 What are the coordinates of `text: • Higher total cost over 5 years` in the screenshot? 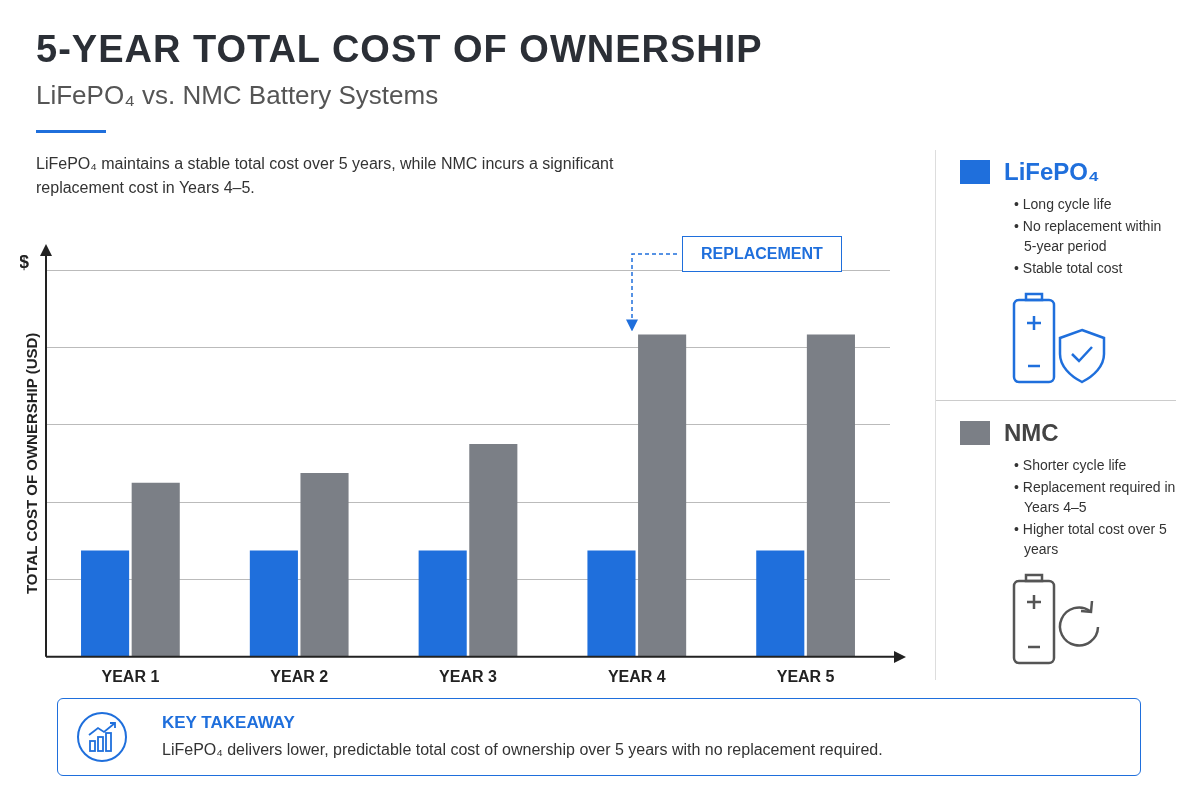 It's located at (1091, 539).